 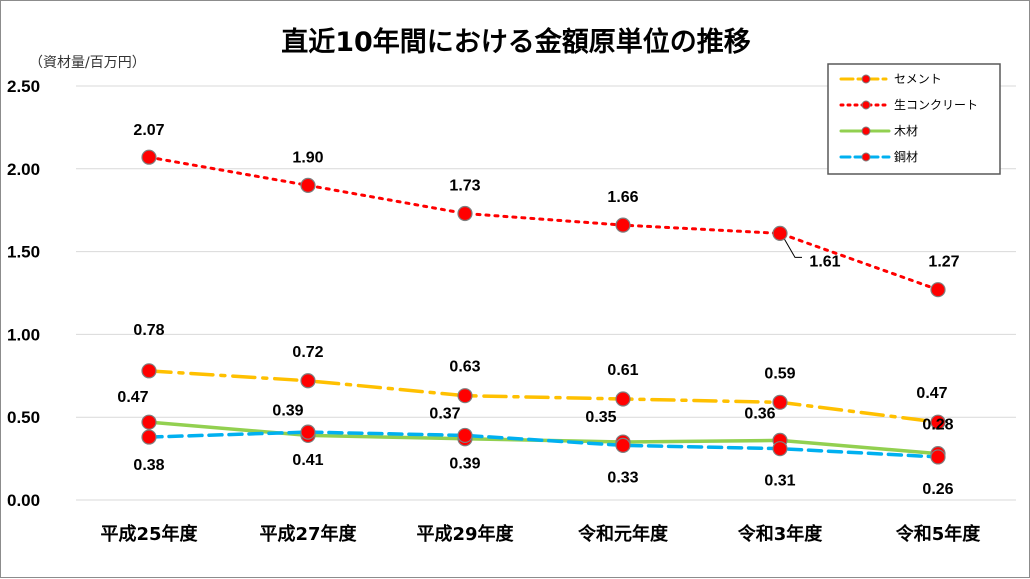 What do you see at coordinates (622, 370) in the screenshot?
I see `data-label: 0.61` at bounding box center [622, 370].